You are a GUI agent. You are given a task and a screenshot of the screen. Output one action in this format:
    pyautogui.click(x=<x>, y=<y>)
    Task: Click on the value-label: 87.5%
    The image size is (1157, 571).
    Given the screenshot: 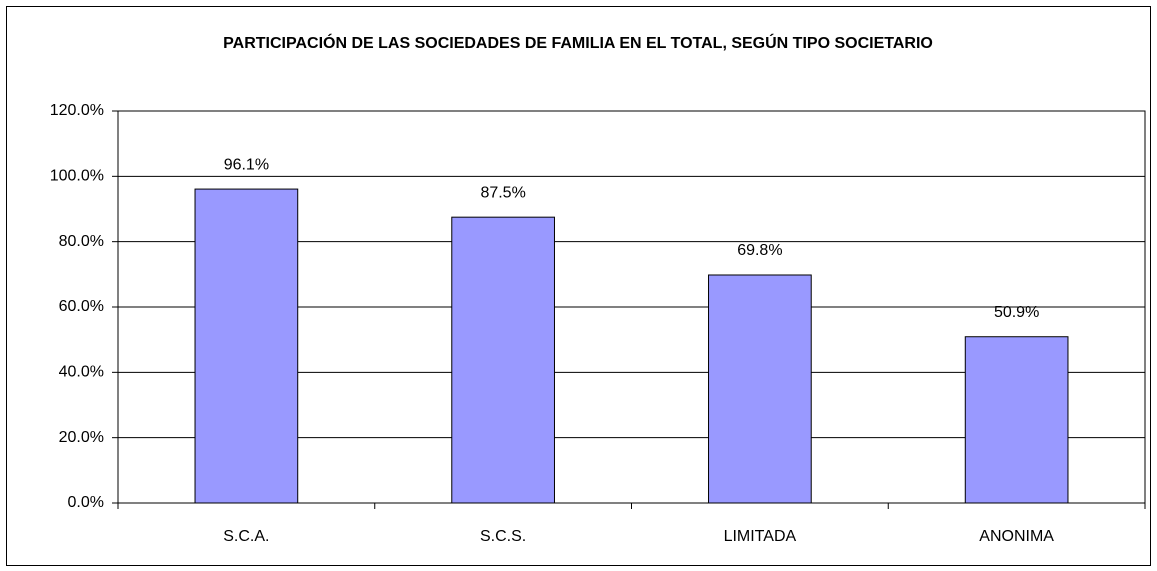 What is the action you would take?
    pyautogui.click(x=502, y=192)
    